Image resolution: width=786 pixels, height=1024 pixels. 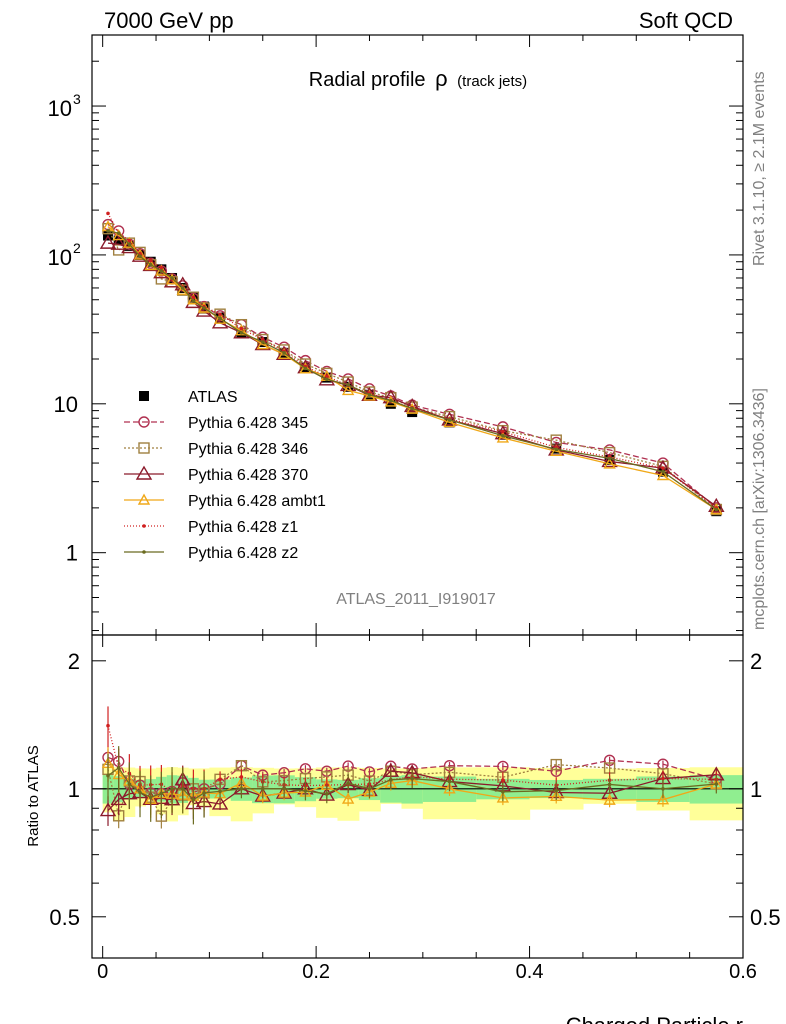 What do you see at coordinates (66, 404) in the screenshot?
I see `y-tick-label-main: 10` at bounding box center [66, 404].